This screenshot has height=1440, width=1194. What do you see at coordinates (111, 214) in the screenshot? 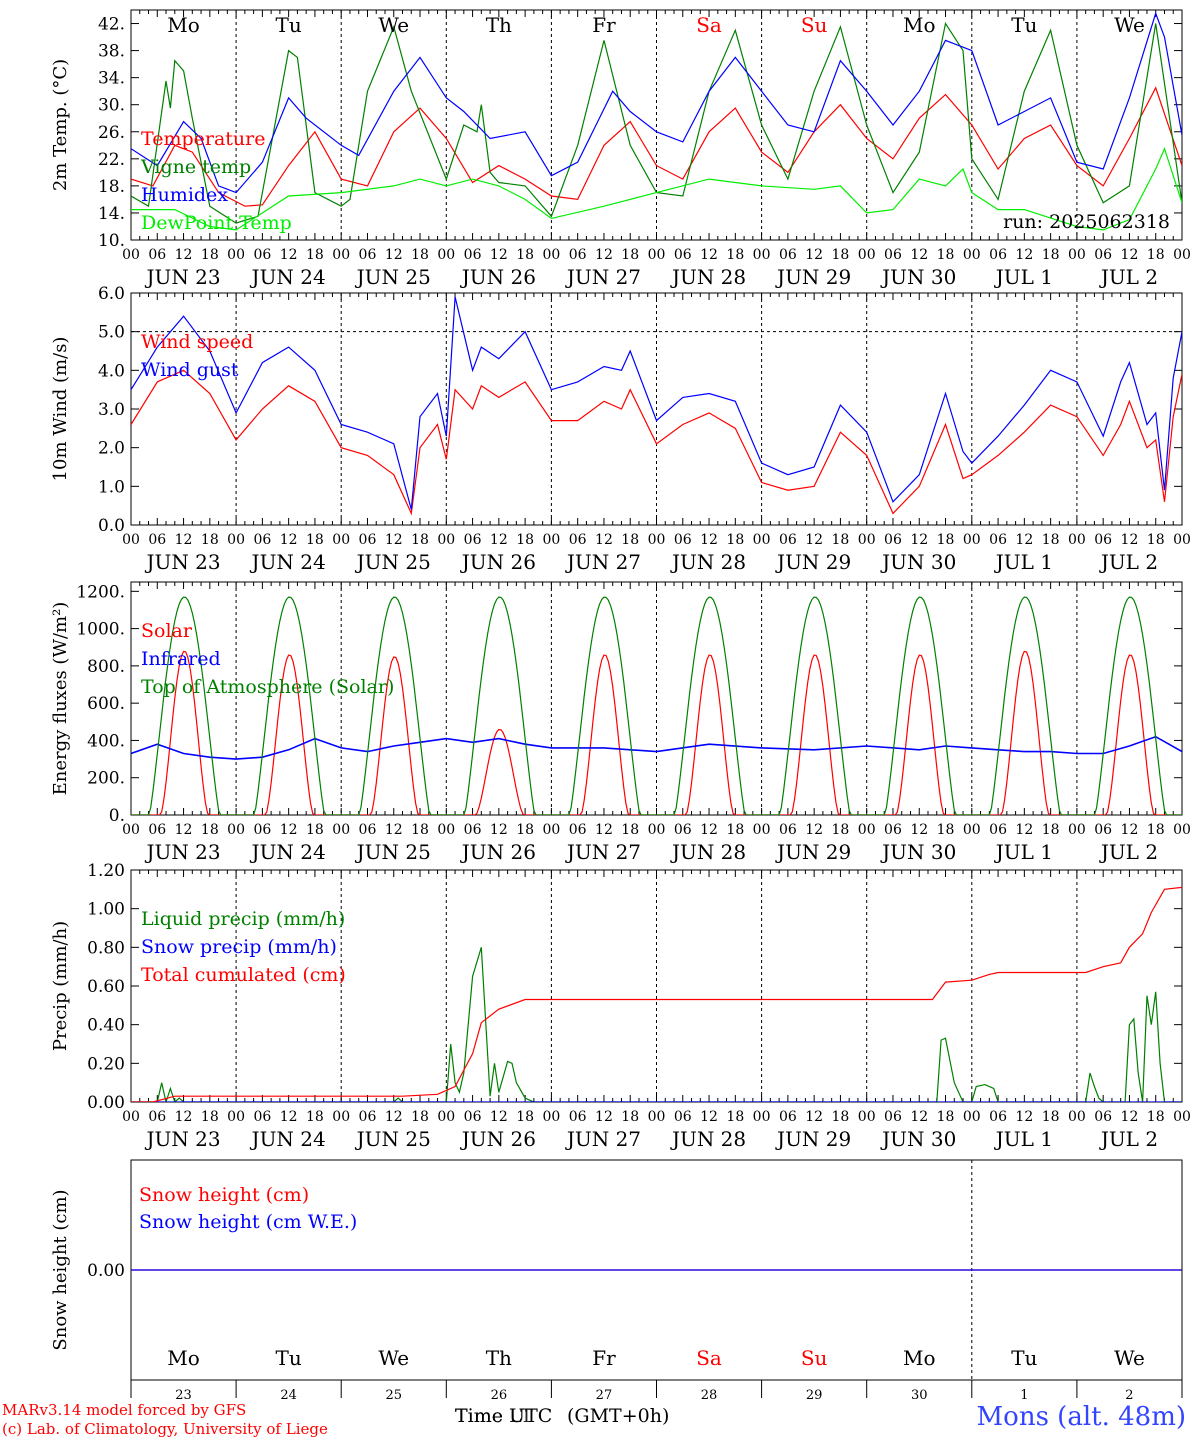
I see `temperature-y-tick-label: 14.` at bounding box center [111, 214].